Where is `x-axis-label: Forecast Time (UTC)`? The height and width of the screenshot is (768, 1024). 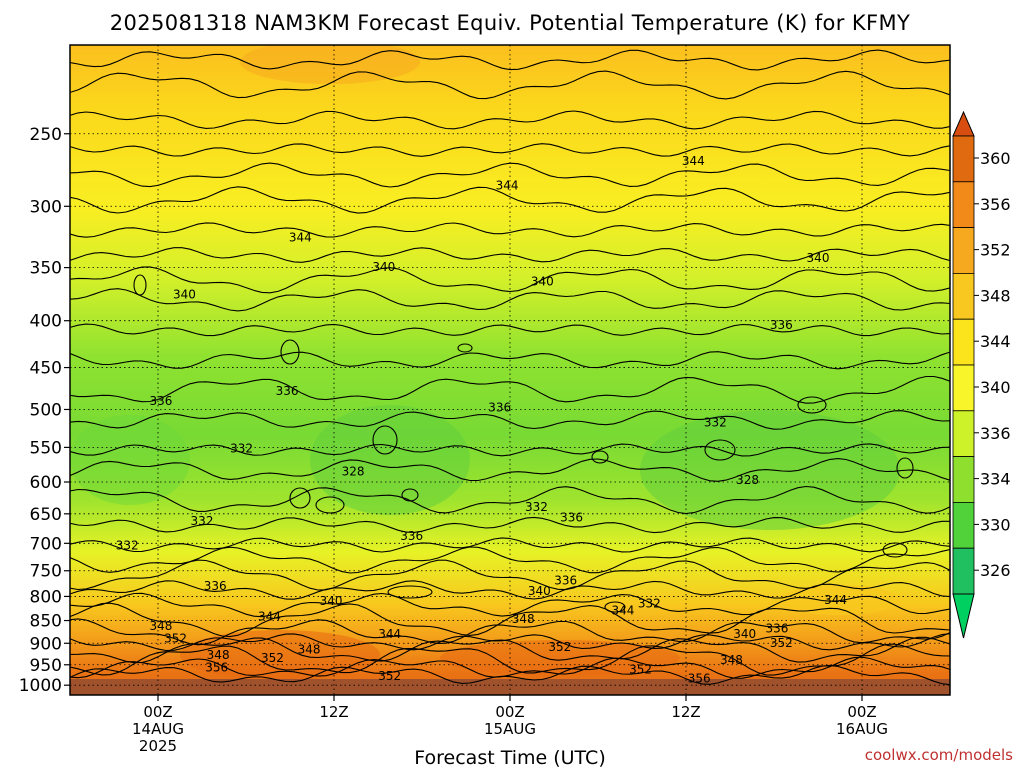 x-axis-label: Forecast Time (UTC) is located at coordinates (509, 757).